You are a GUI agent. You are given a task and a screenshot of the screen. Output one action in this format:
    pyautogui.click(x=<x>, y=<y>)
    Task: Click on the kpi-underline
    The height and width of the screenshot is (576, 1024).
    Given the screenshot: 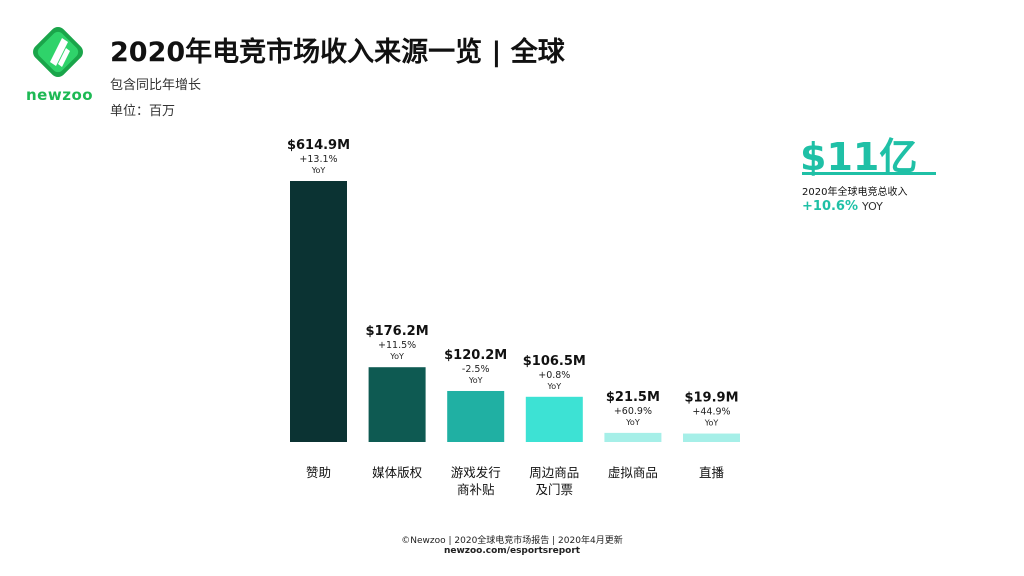 What is the action you would take?
    pyautogui.click(x=869, y=173)
    